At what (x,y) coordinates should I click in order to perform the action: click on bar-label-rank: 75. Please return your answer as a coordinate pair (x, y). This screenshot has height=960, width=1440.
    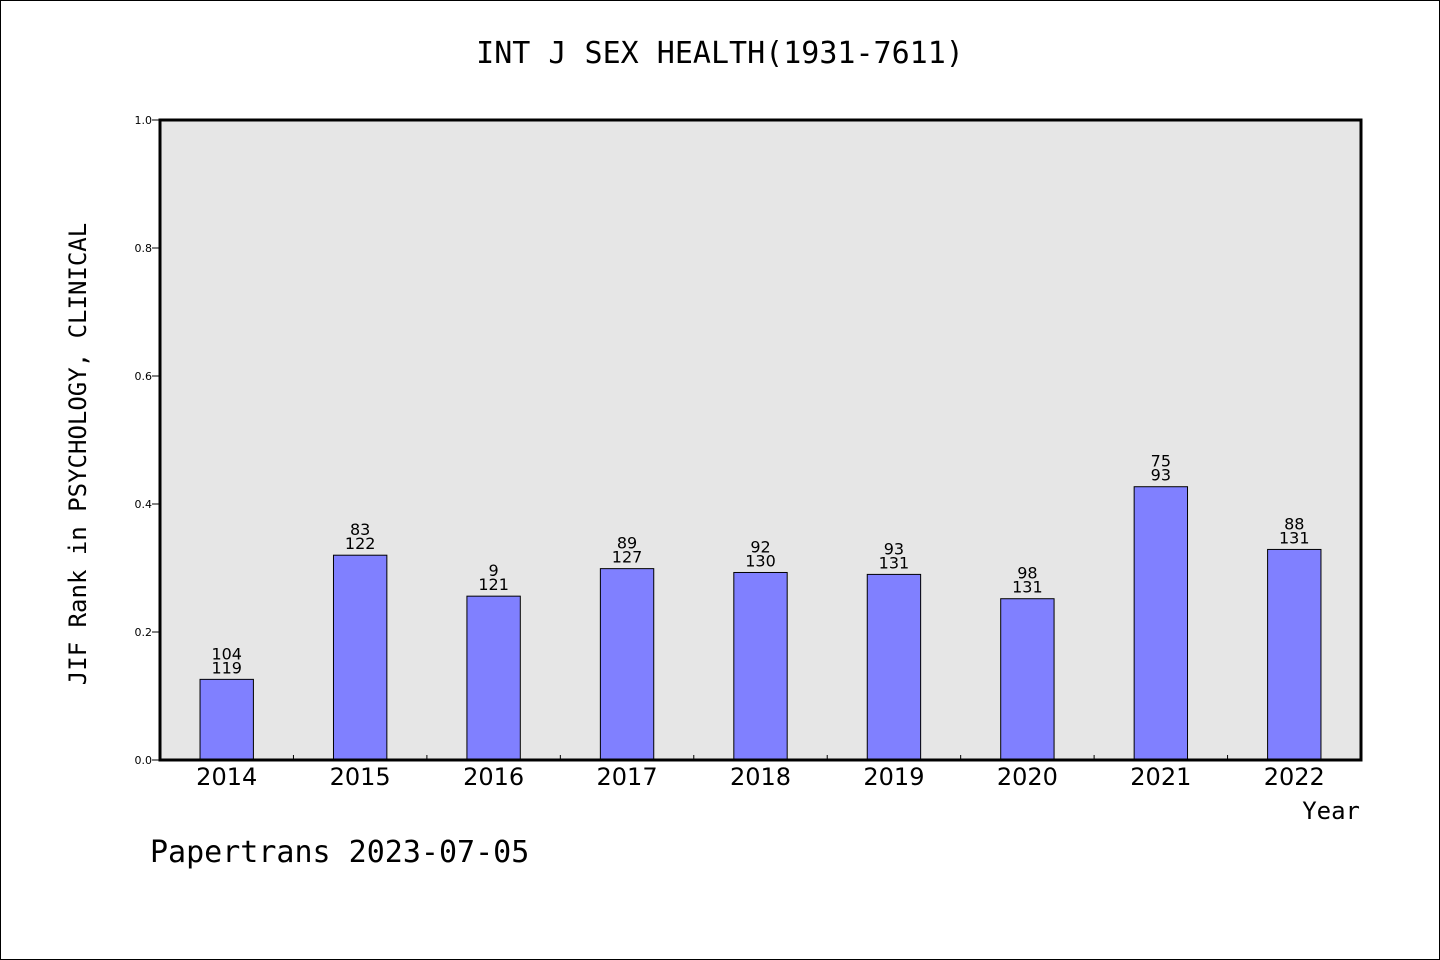
    Looking at the image, I should click on (1161, 461).